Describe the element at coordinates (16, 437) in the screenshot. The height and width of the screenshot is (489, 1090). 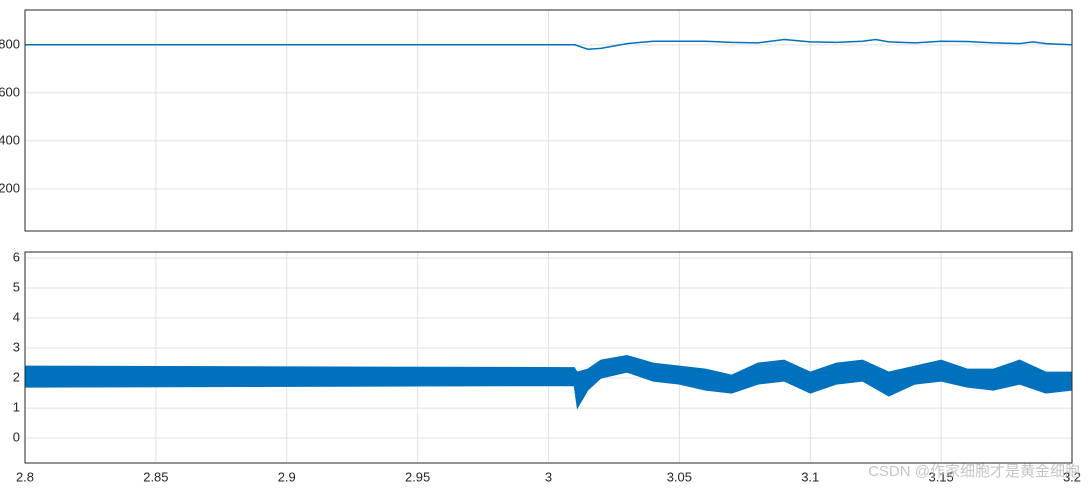
I see `y-tick-label: 0` at that location.